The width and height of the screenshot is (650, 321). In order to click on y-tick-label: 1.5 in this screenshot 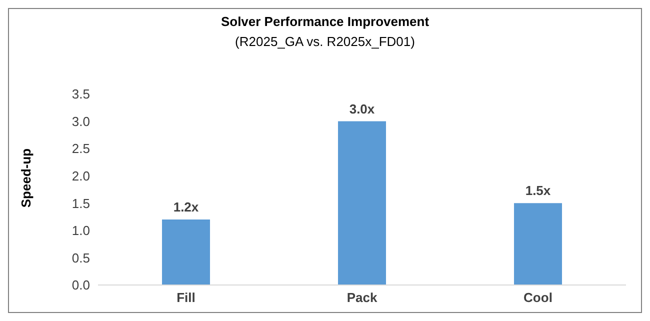, I will do `click(81, 203)`.